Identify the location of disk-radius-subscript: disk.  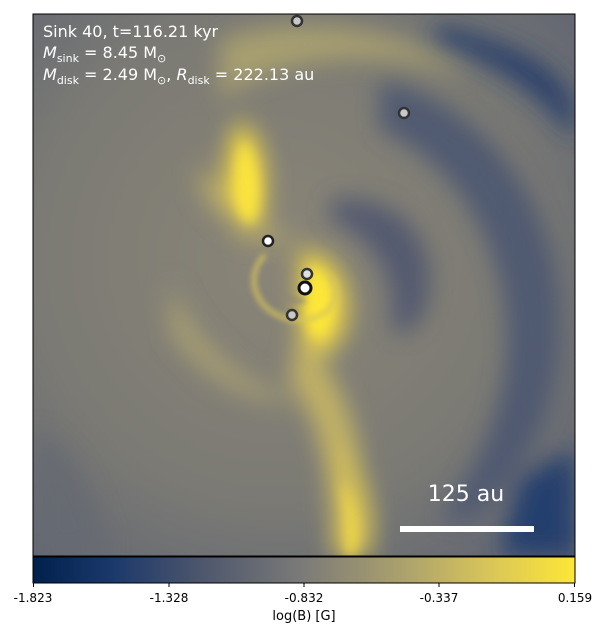
(198, 81).